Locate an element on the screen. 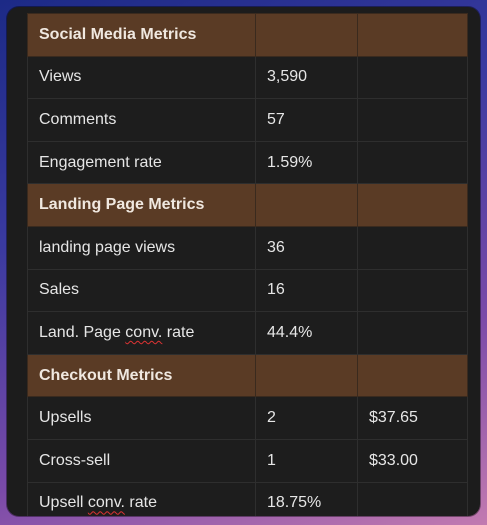 The image size is (487, 525). row-extra: $33.00 is located at coordinates (412, 460).